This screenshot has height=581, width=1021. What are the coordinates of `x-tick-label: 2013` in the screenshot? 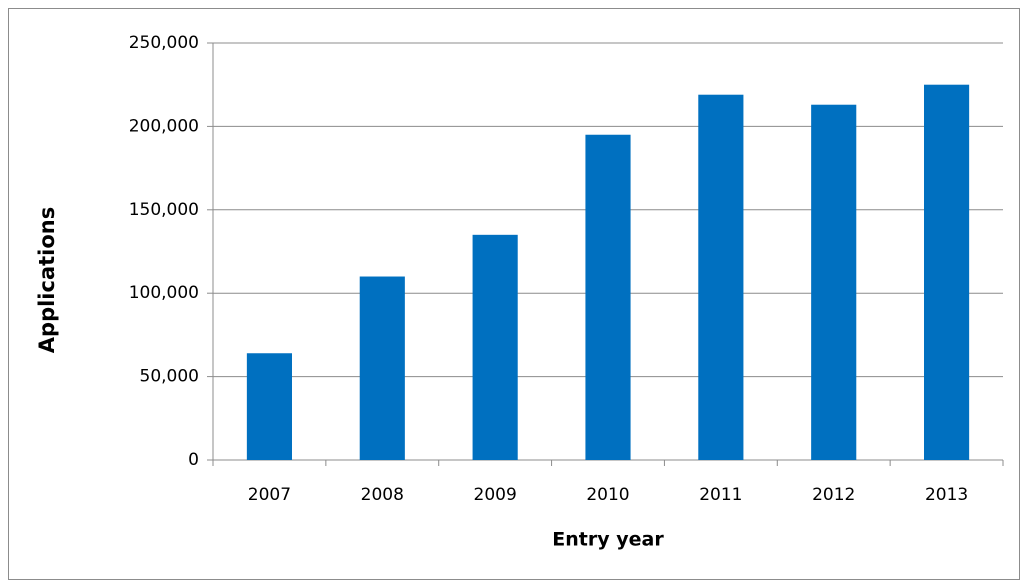 It's located at (946, 495).